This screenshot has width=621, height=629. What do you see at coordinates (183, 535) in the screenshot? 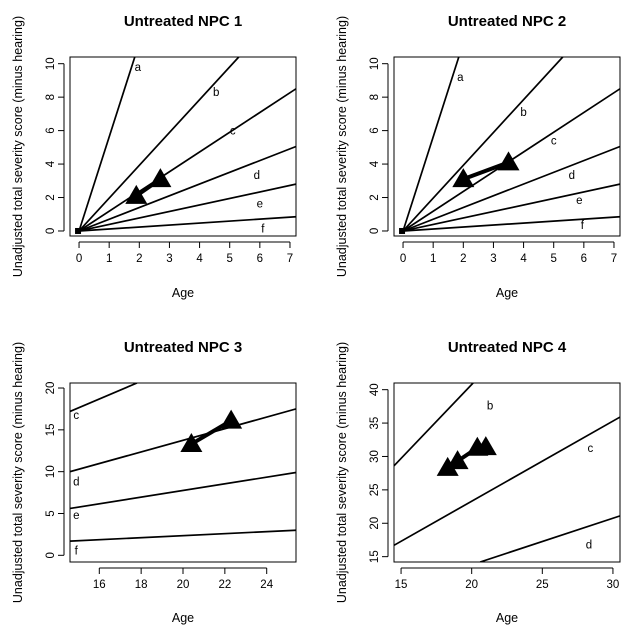
I see `series-line-f` at bounding box center [183, 535].